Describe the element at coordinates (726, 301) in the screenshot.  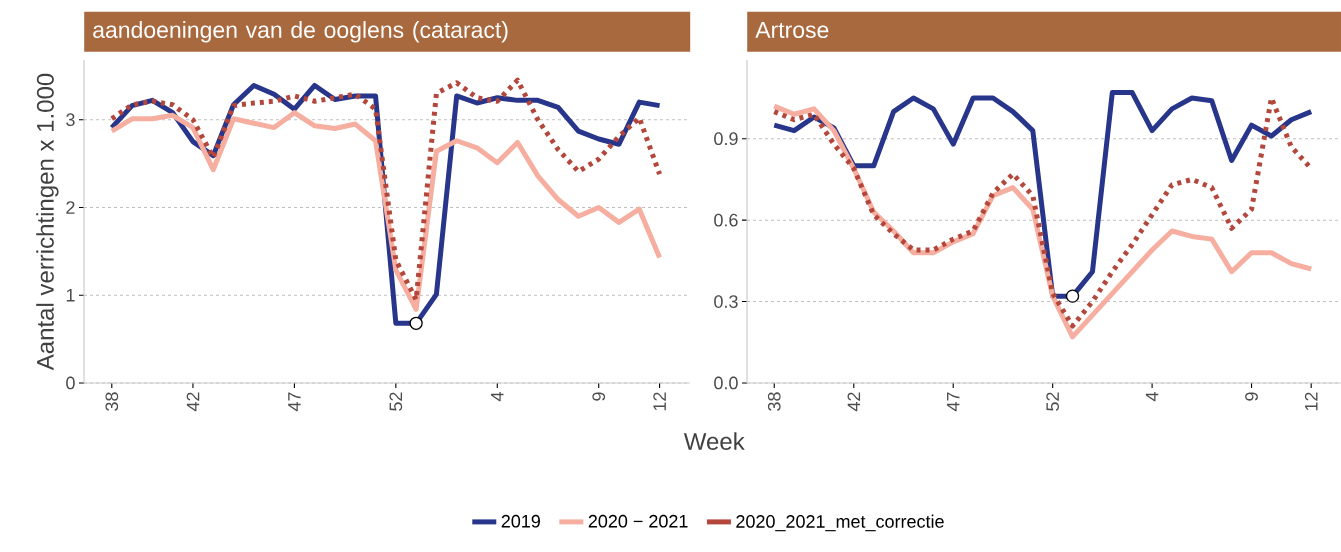
I see `y-tick-label: 0.3` at that location.